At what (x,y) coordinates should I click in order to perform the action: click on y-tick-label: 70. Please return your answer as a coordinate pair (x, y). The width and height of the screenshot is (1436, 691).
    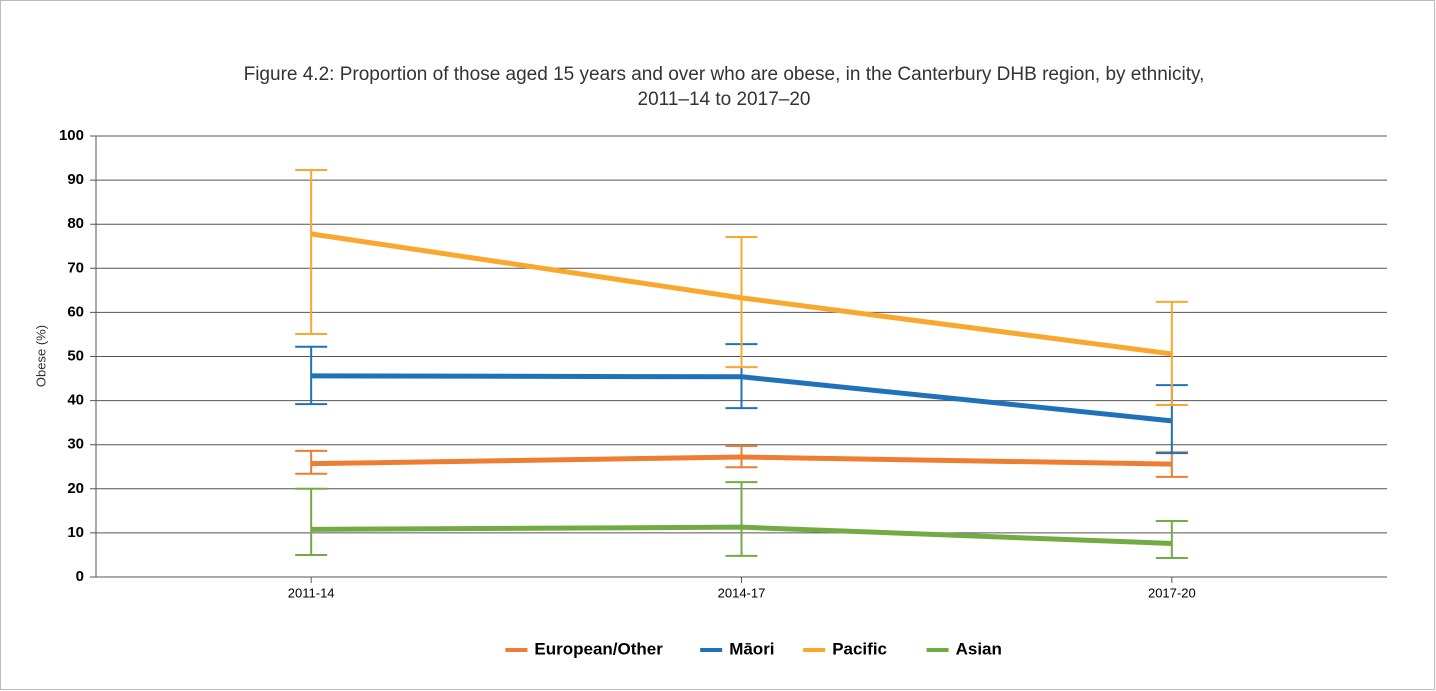
    Looking at the image, I should click on (75, 267).